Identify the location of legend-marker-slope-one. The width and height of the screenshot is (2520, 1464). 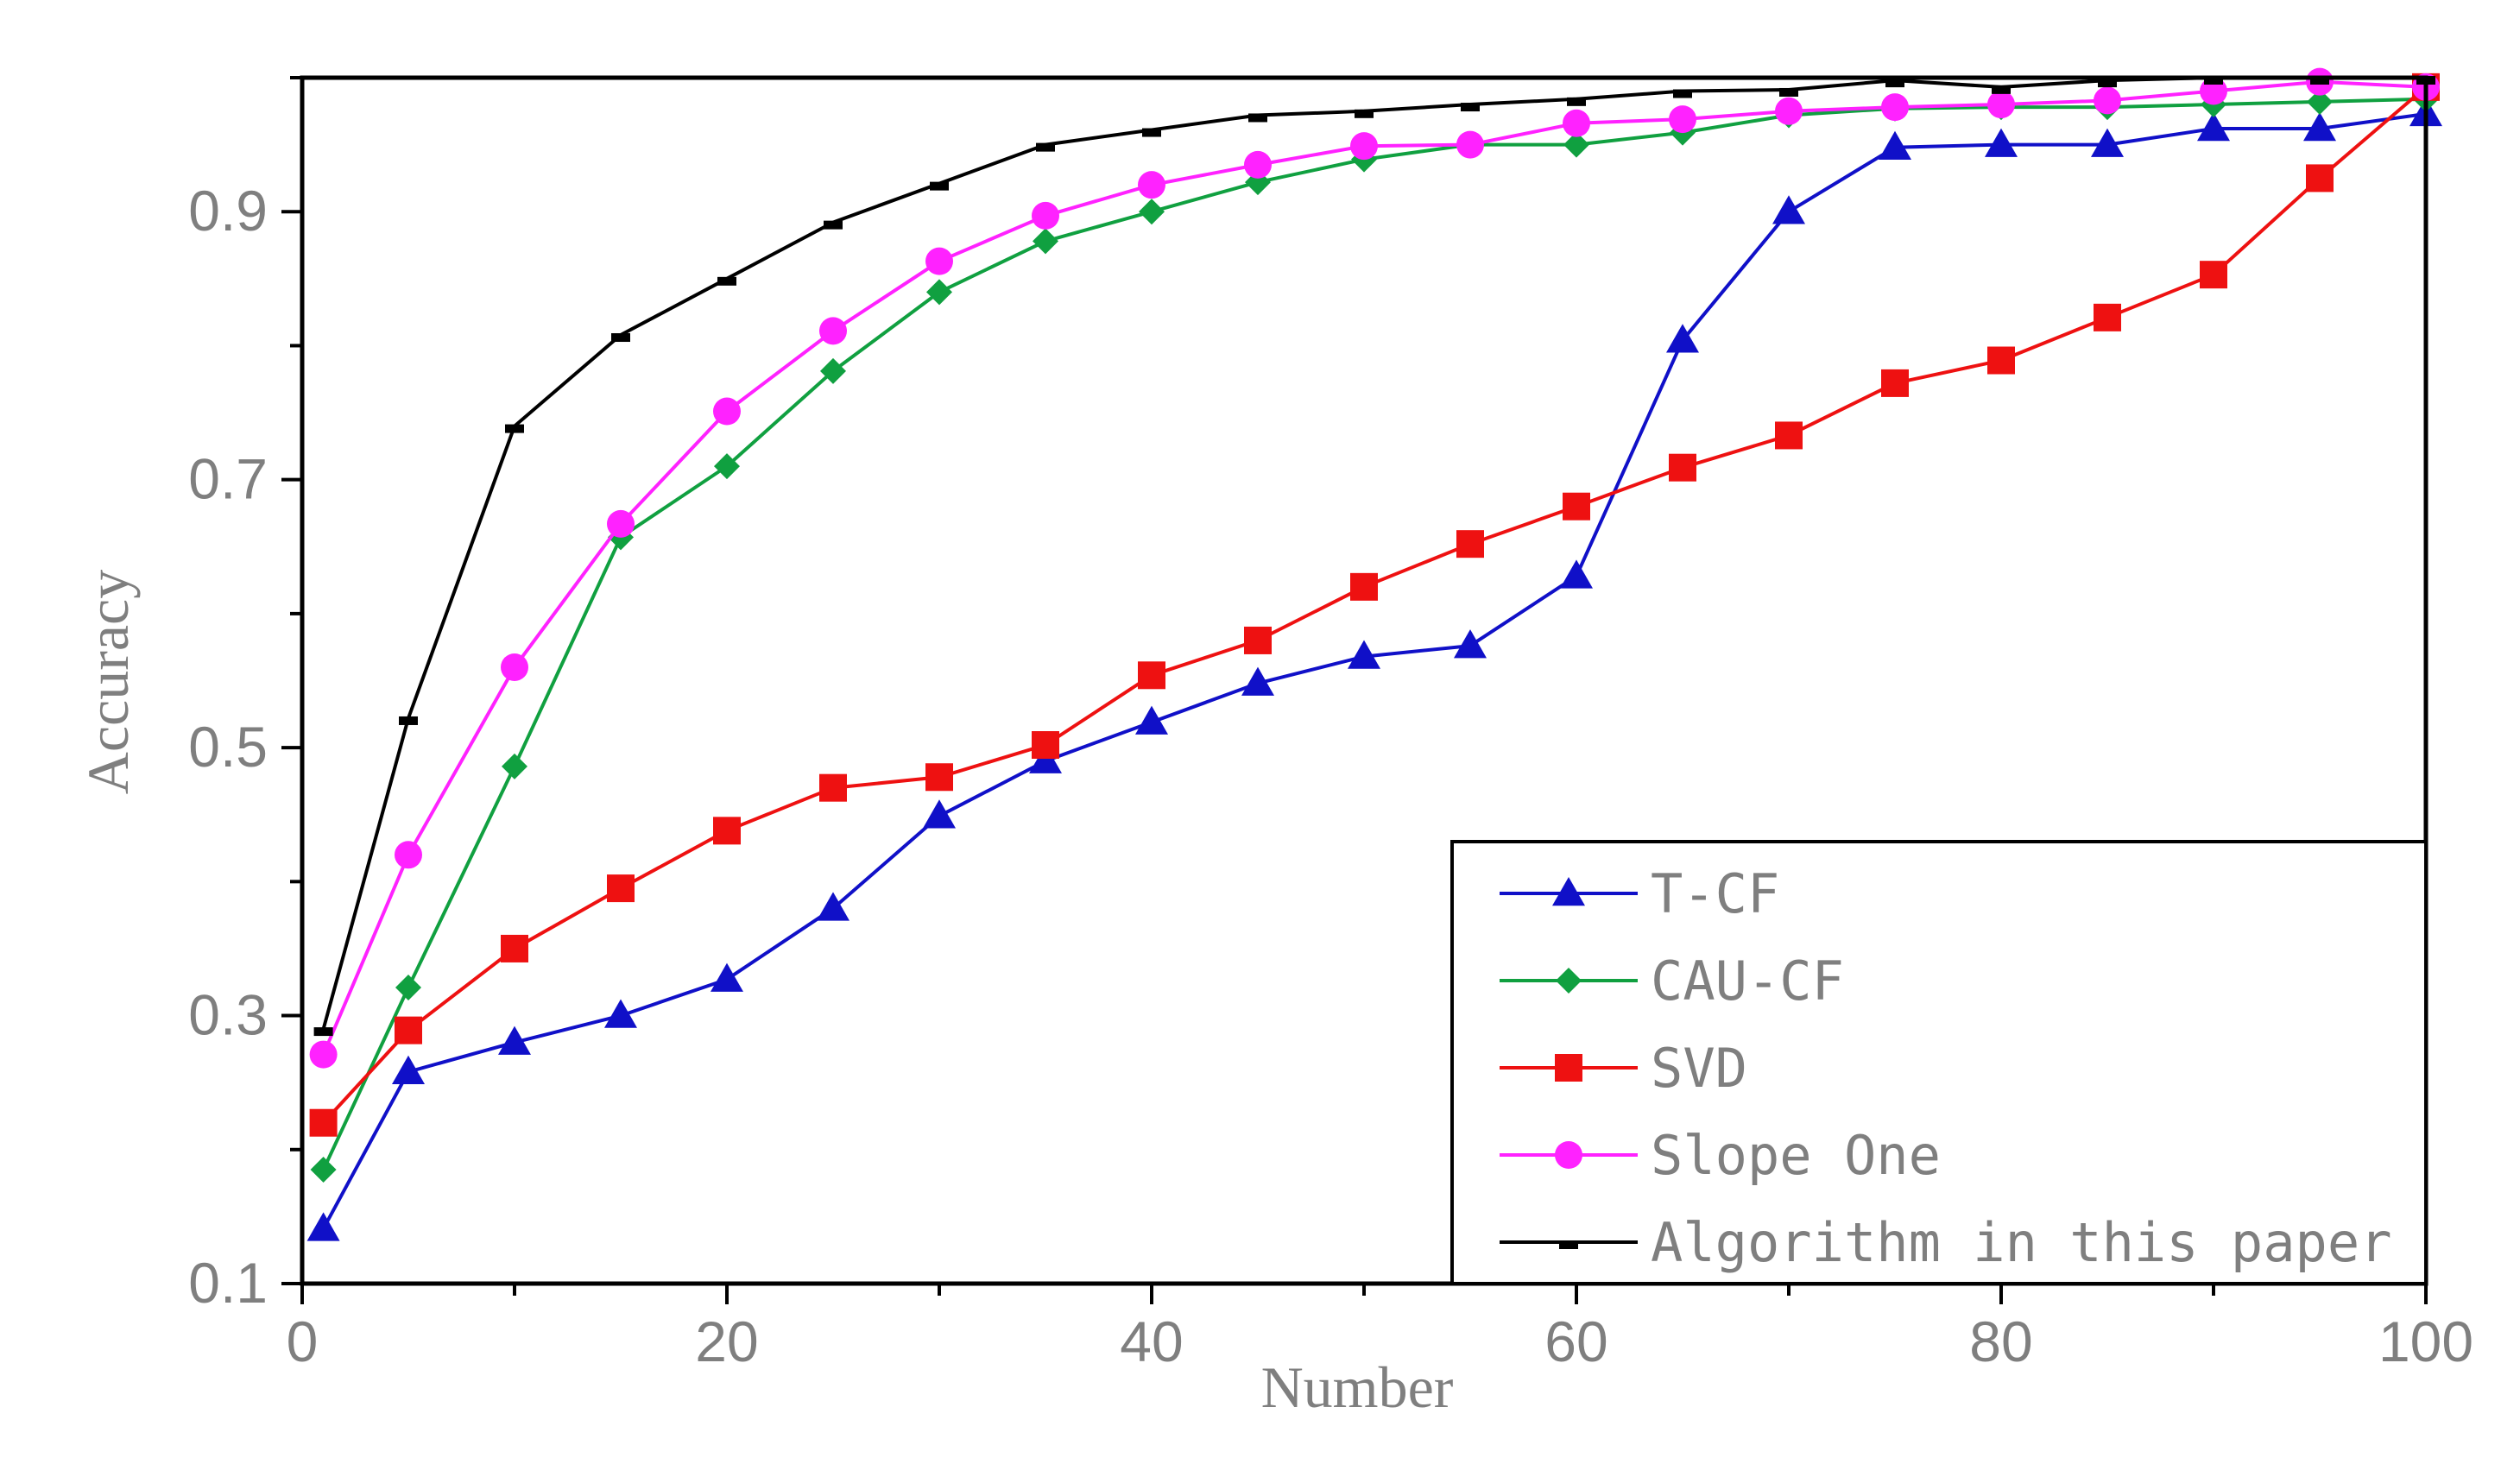
(1568, 1155).